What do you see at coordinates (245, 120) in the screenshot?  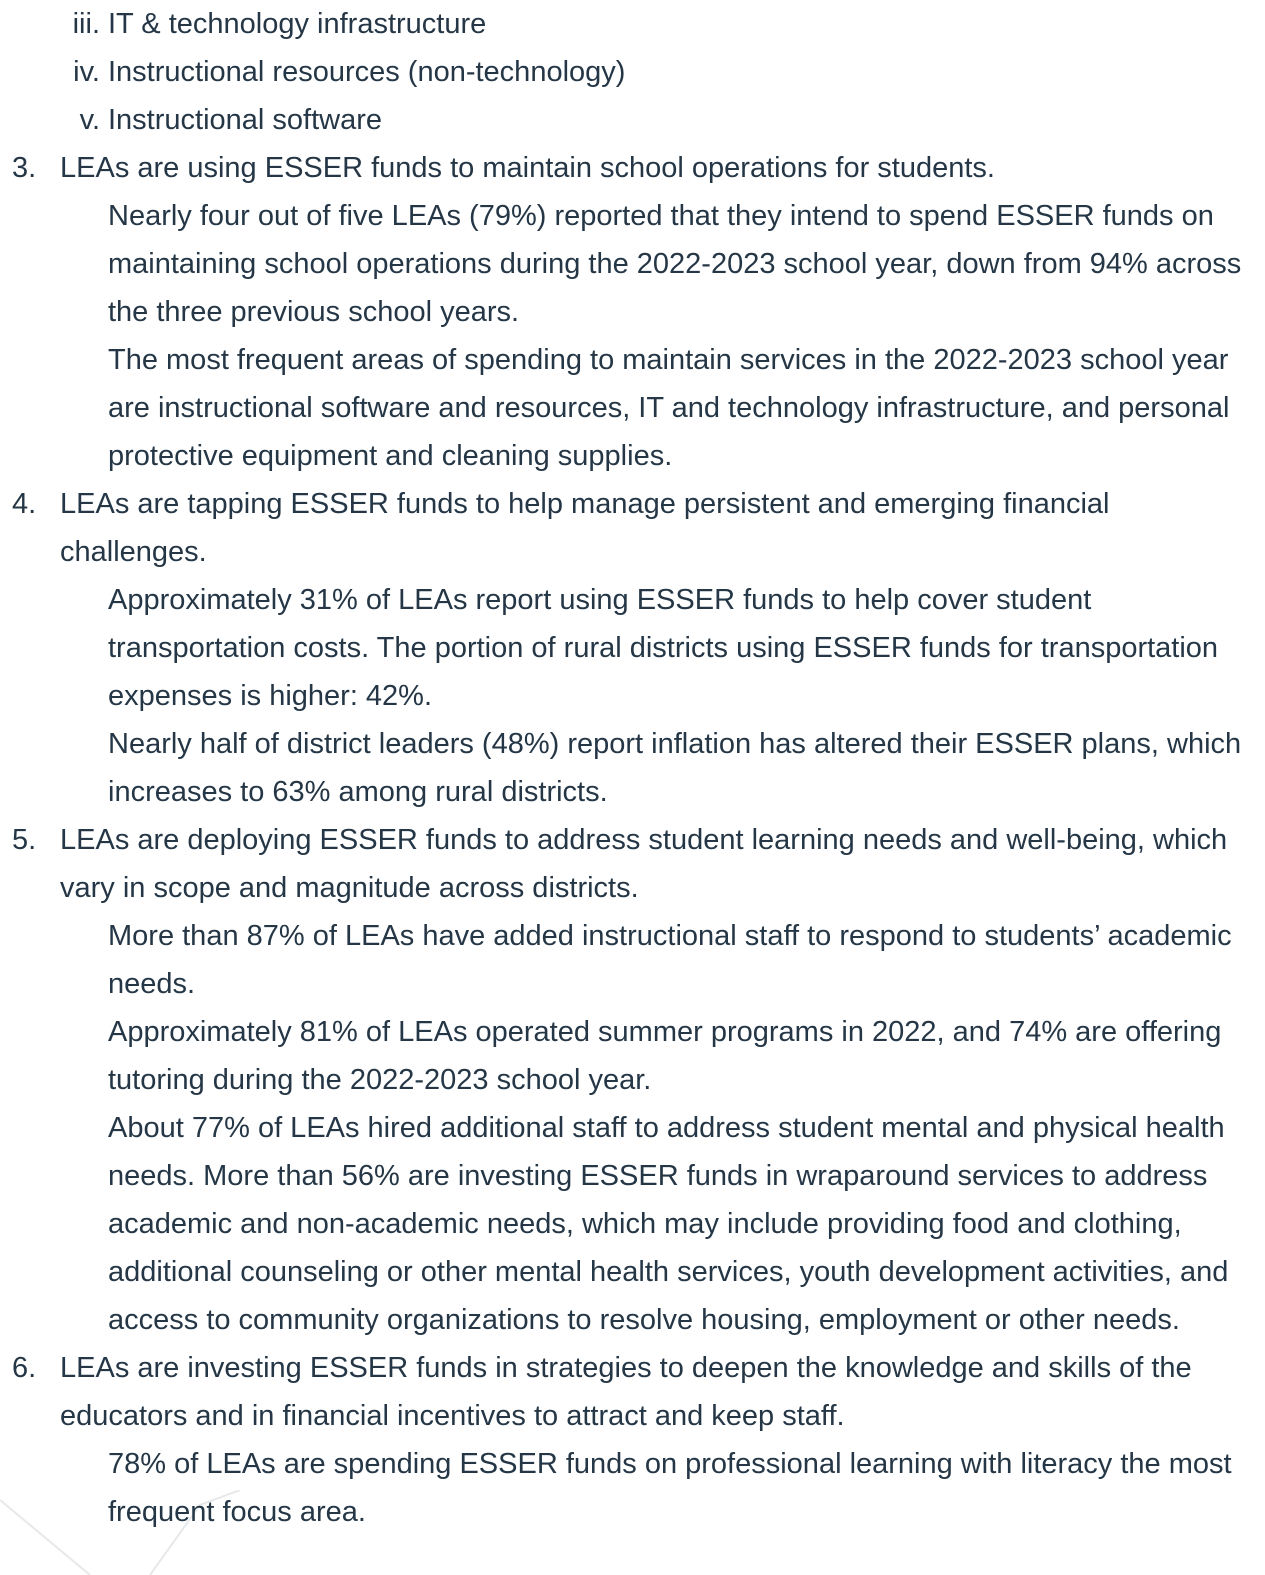 I see `item-text: Instructional software` at bounding box center [245, 120].